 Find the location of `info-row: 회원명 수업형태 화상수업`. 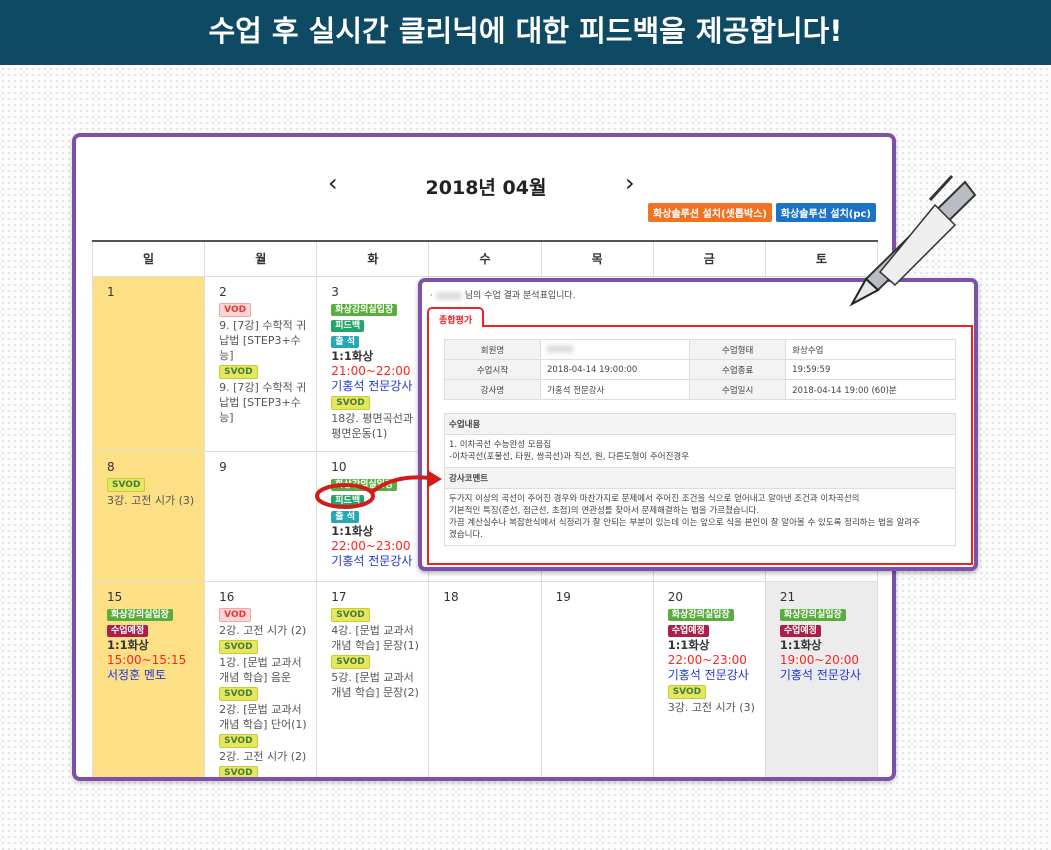

info-row: 회원명 수업형태 화상수업 is located at coordinates (700, 349).